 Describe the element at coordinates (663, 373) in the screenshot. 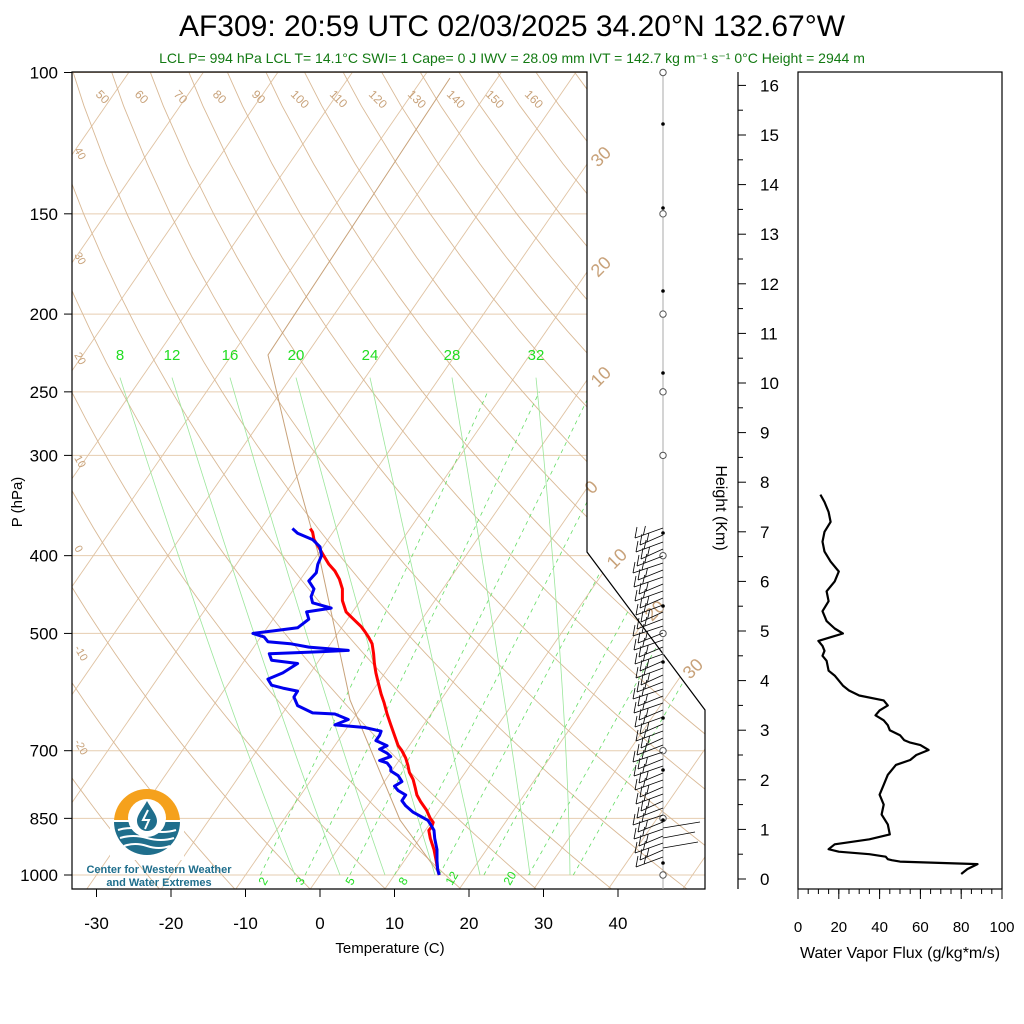

I see `wind-level-dot` at that location.